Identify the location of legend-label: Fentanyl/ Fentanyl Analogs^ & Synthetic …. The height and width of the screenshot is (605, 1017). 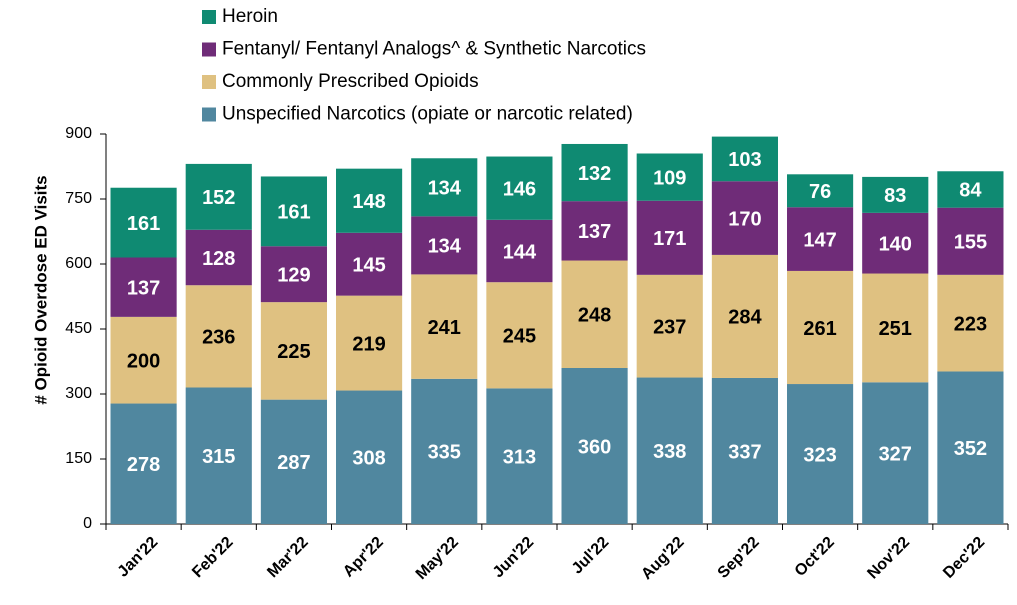
(434, 49).